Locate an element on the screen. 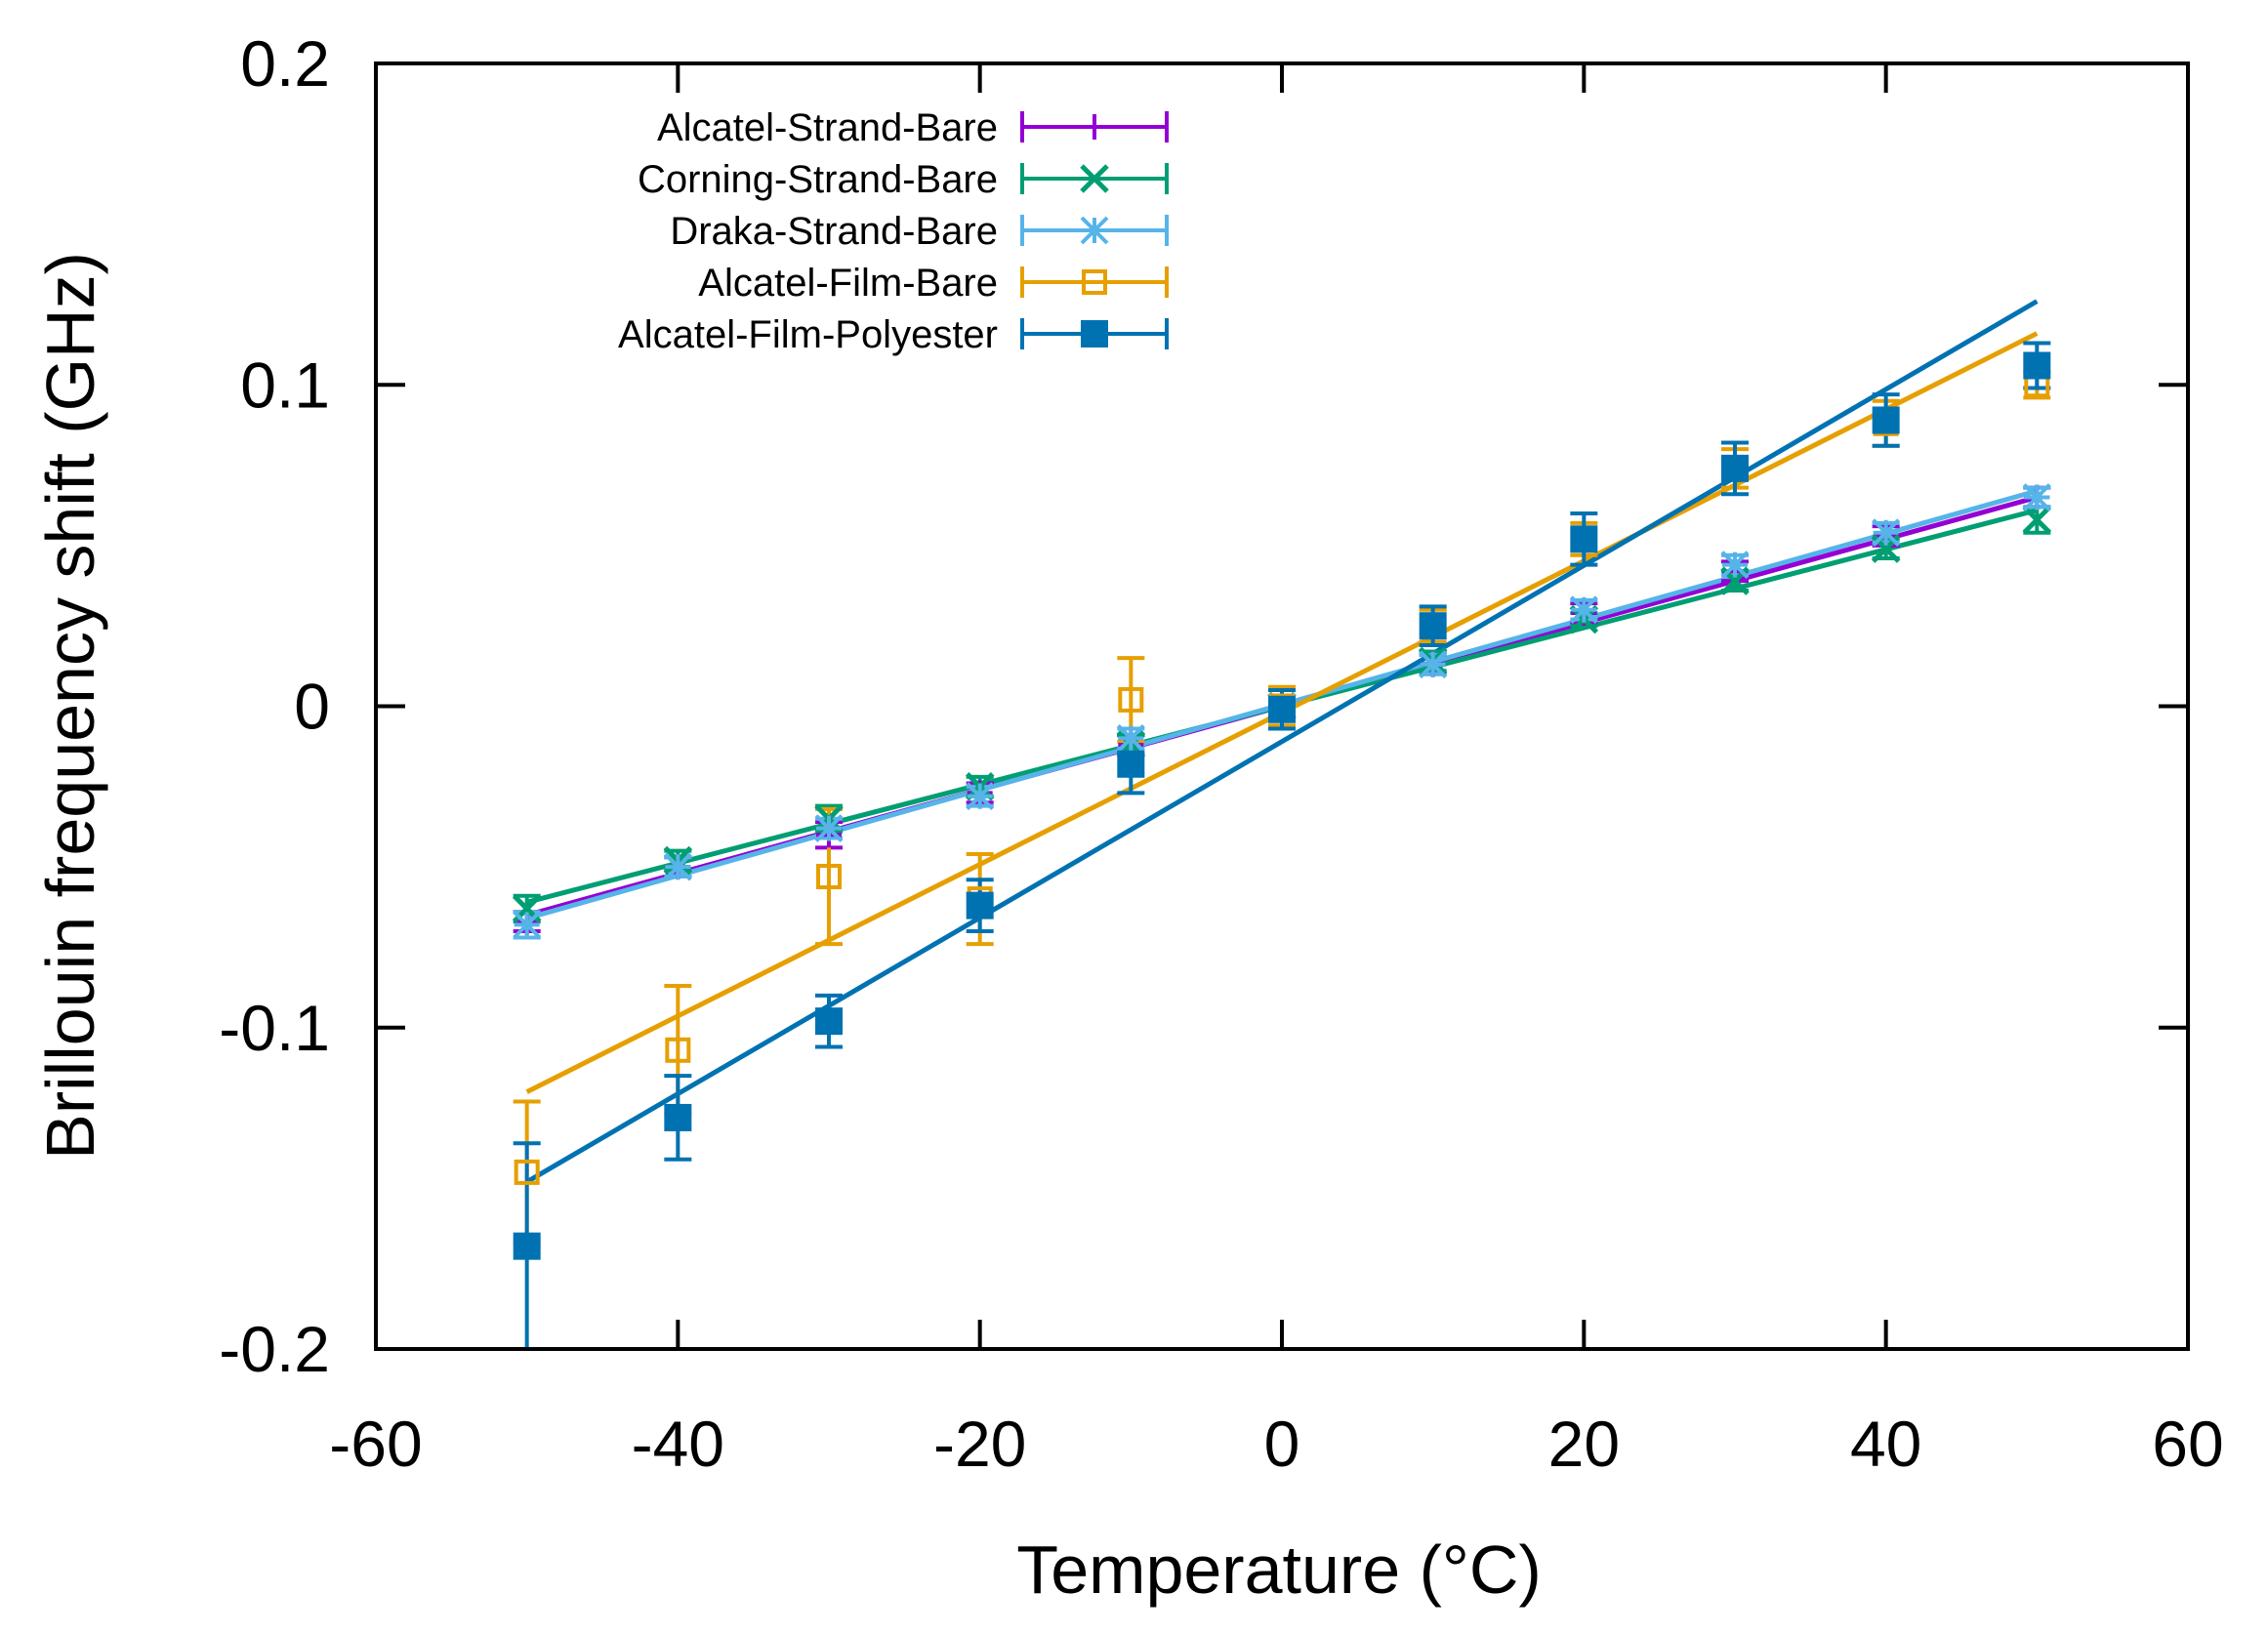 This screenshot has height=1635, width=2268. plus-marker is located at coordinates (1094, 127).